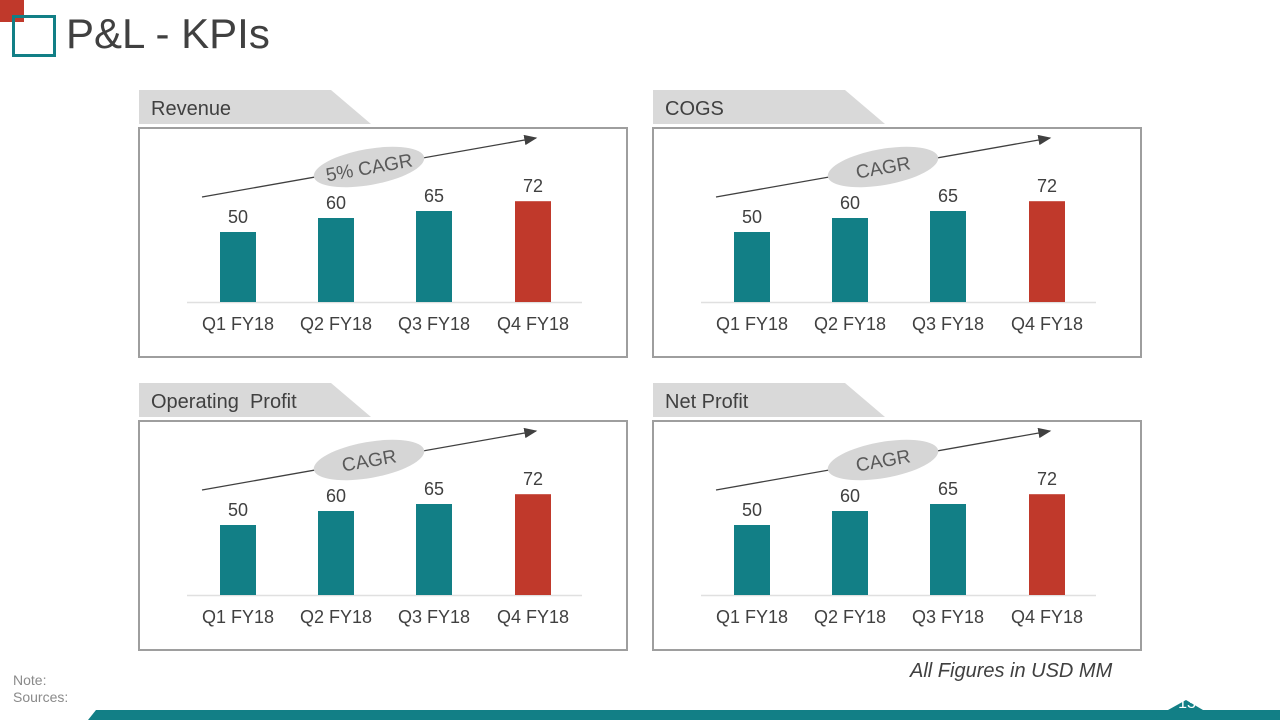 This screenshot has width=1280, height=720. What do you see at coordinates (1011, 671) in the screenshot?
I see `units-note: All Figures in USD MM` at bounding box center [1011, 671].